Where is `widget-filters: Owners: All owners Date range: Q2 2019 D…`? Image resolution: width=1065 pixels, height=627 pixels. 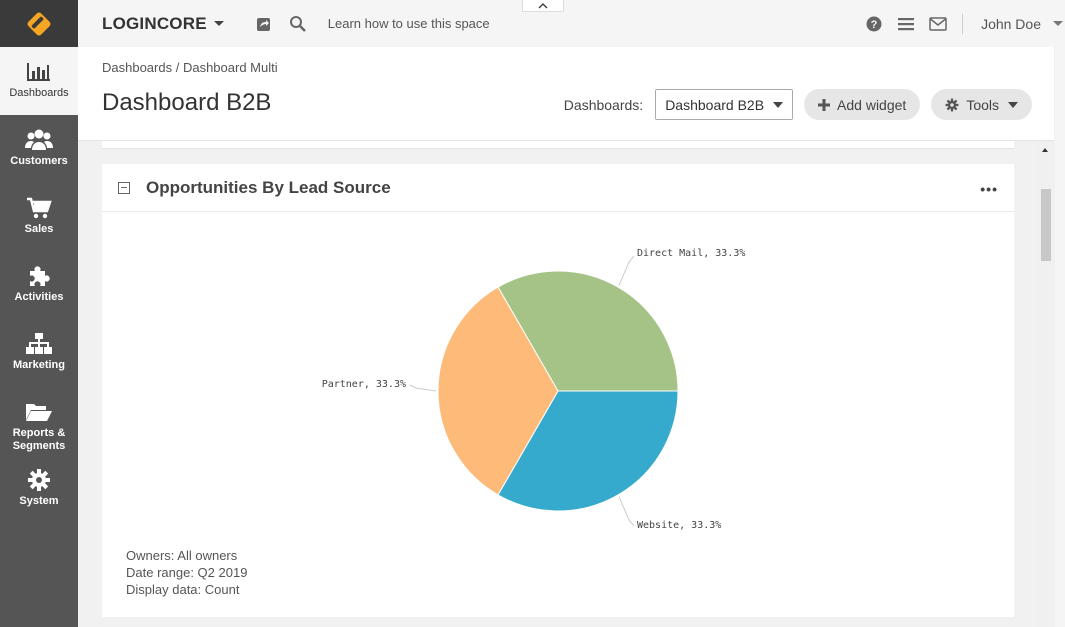
widget-filters: Owners: All owners Date range: Q2 2019 D… is located at coordinates (186, 572).